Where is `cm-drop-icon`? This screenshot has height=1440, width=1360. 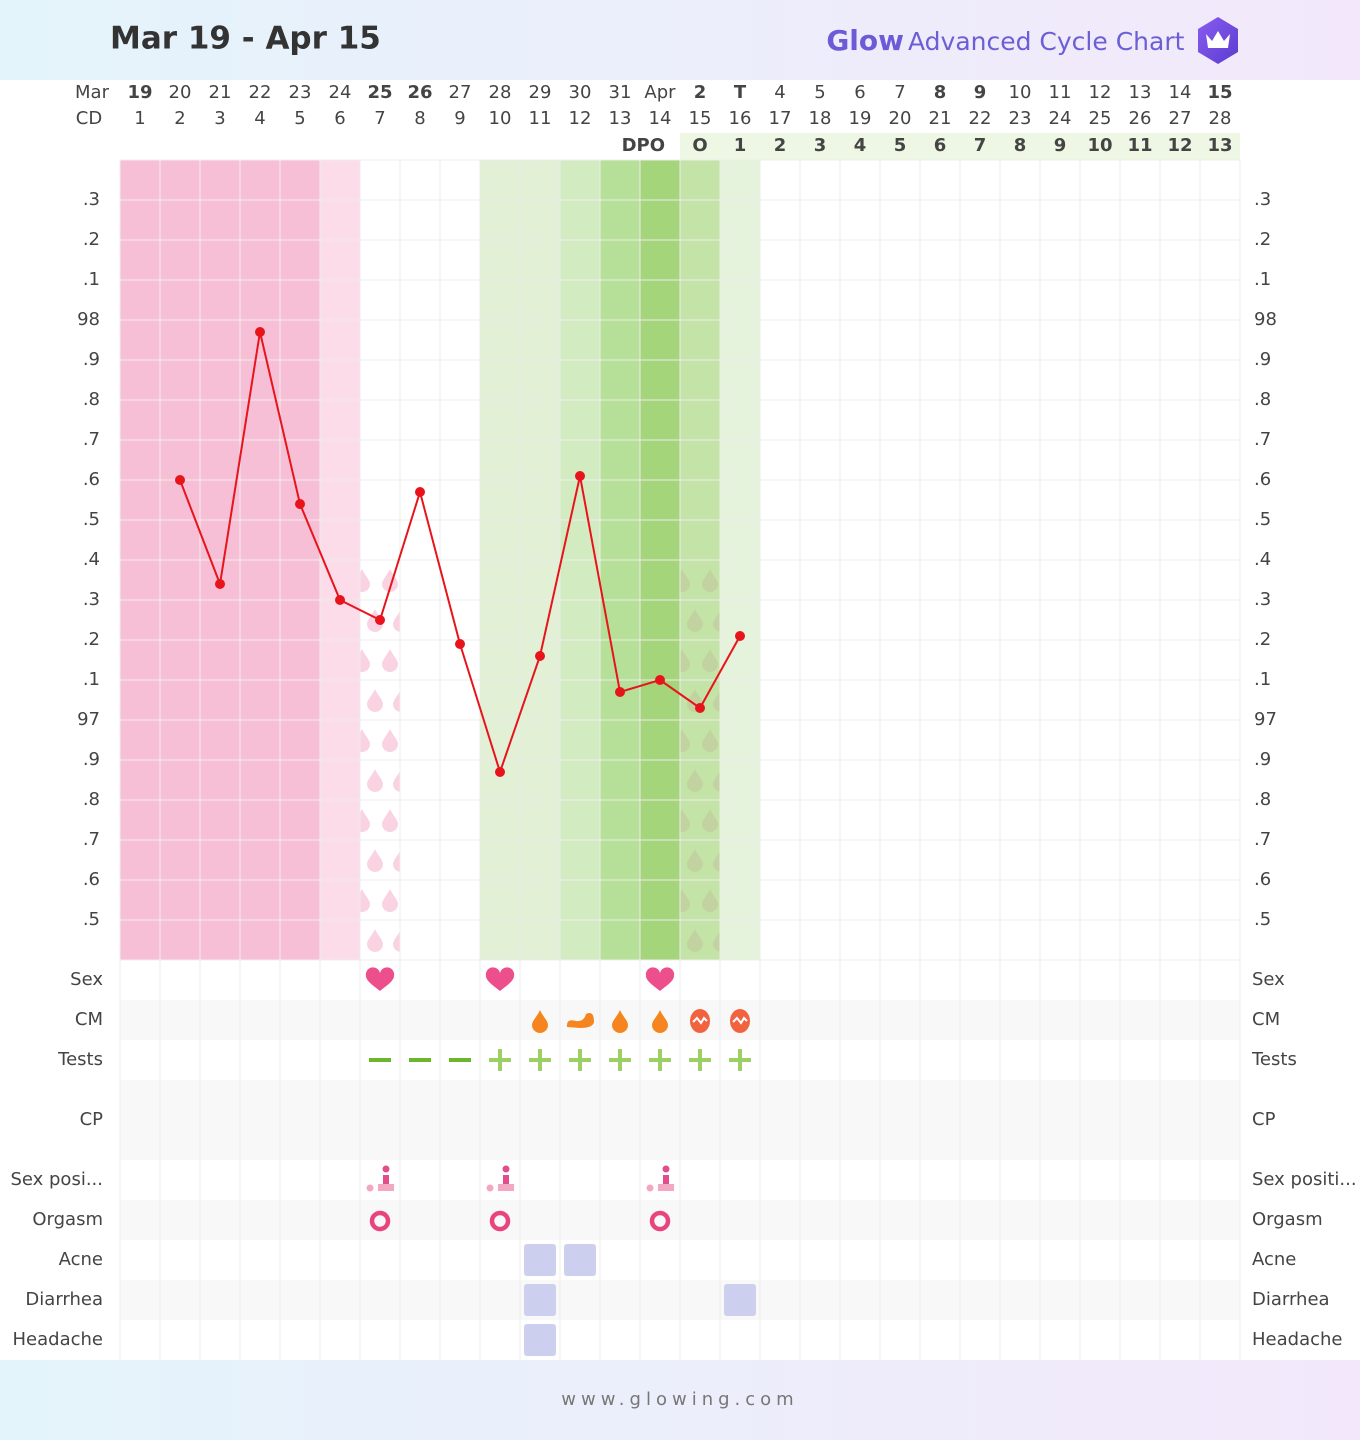 cm-drop-icon is located at coordinates (660, 1021).